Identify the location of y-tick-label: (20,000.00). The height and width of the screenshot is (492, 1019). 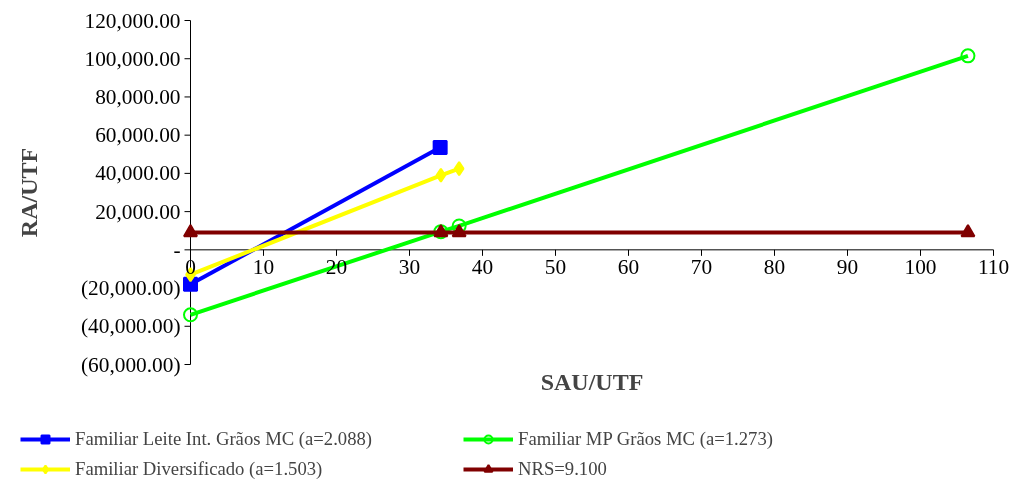
(130, 288).